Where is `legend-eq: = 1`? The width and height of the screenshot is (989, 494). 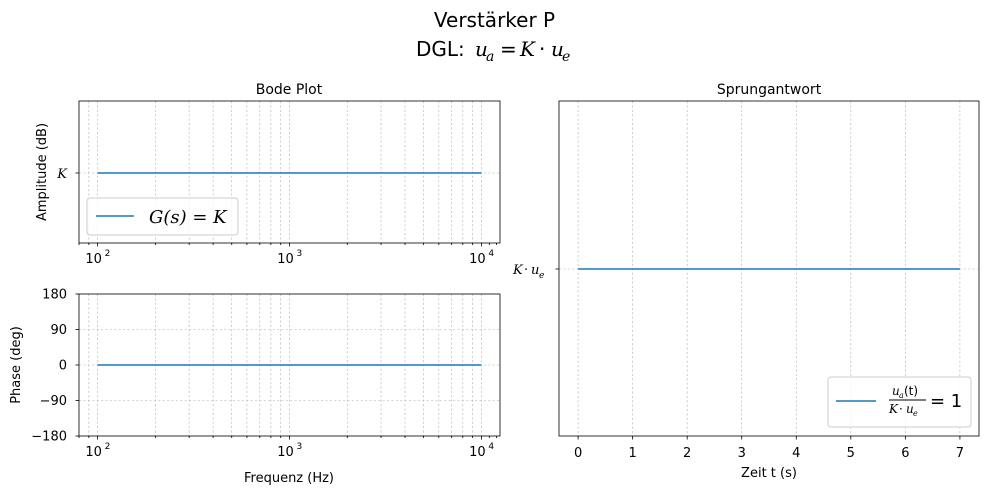 legend-eq: = 1 is located at coordinates (946, 401).